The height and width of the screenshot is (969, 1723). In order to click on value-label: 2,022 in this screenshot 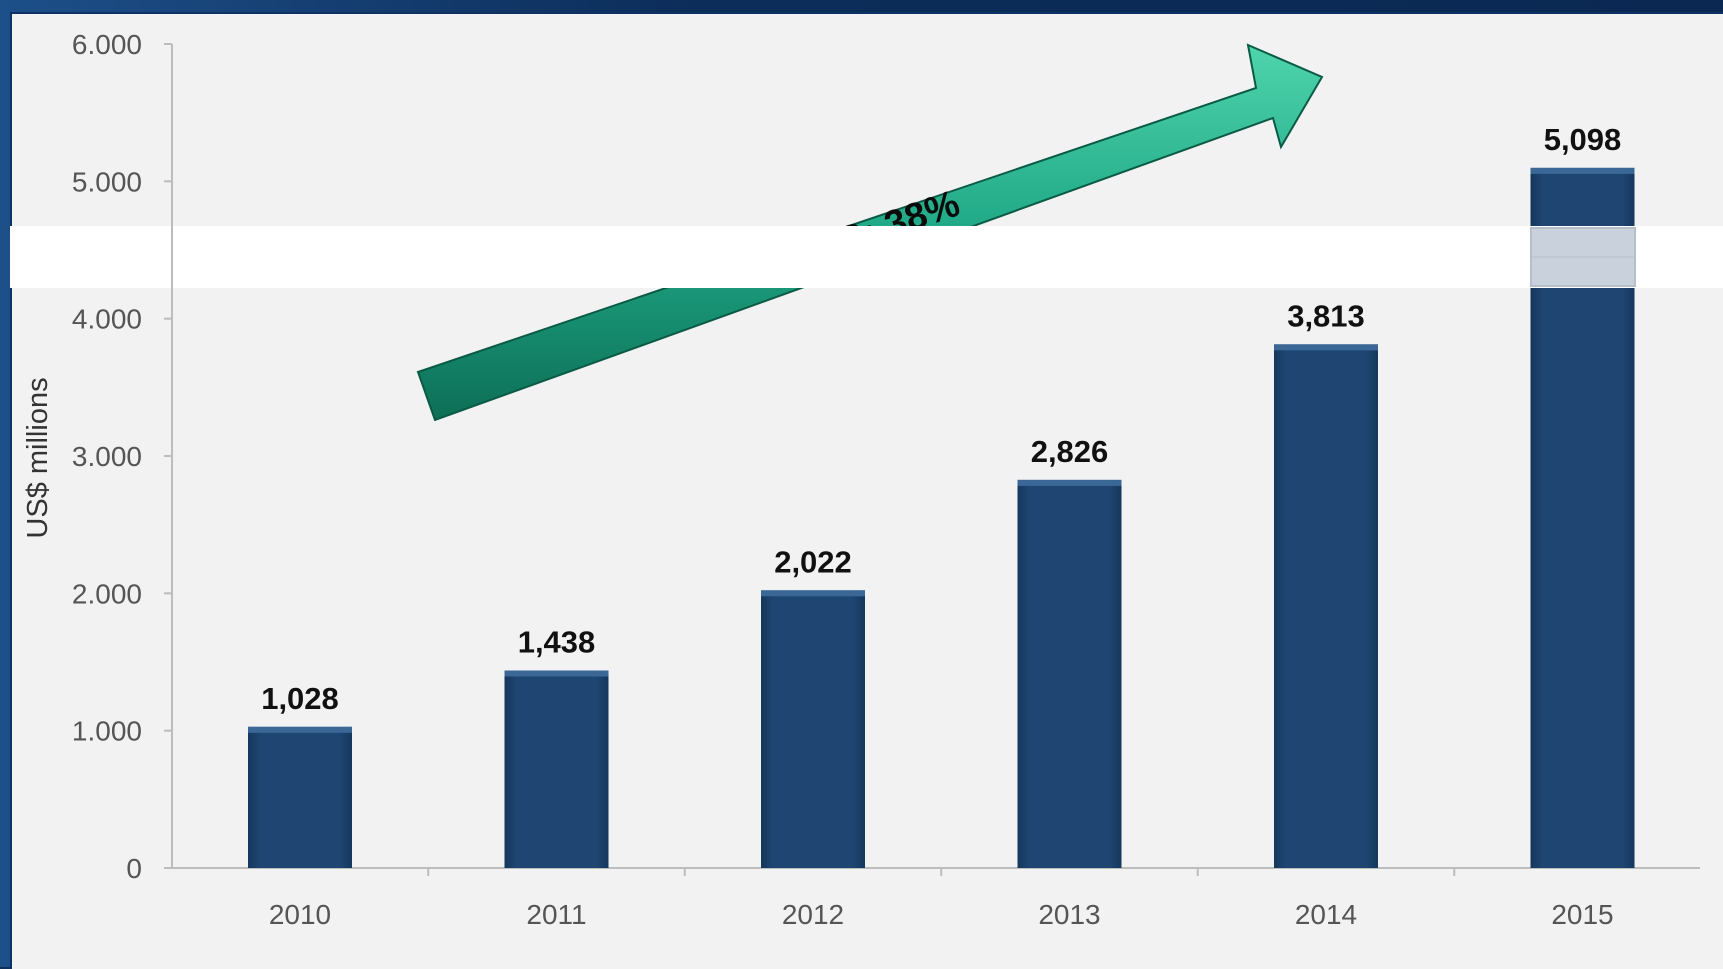, I will do `click(813, 561)`.